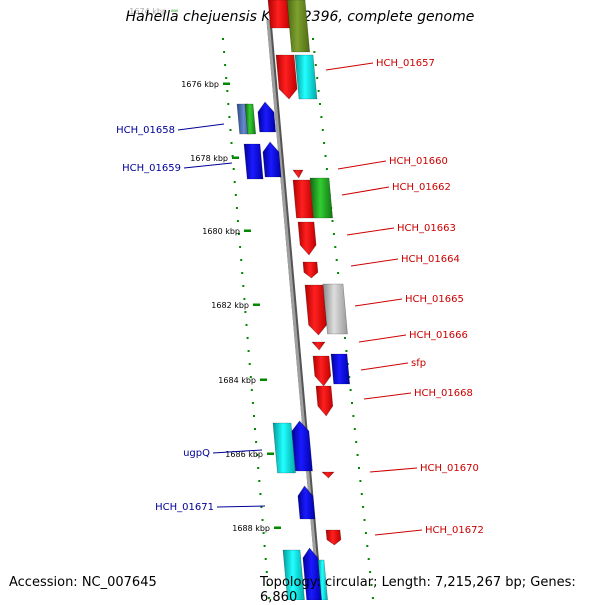 The image size is (600, 605). I want to click on gene-feature-gray, so click(335, 309).